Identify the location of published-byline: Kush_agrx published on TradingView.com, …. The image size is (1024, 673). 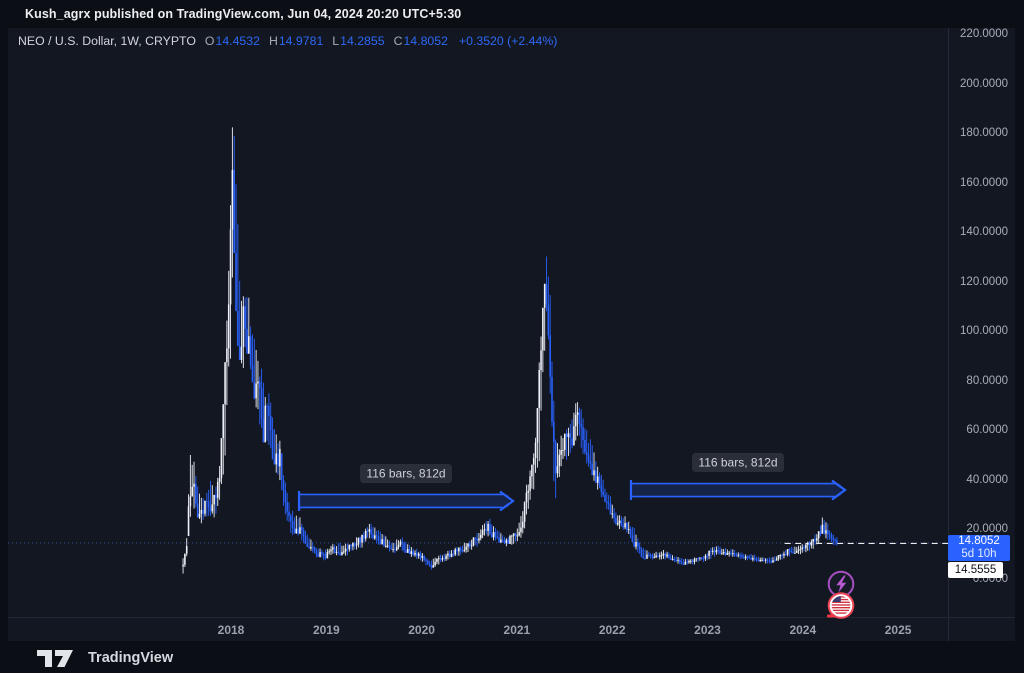
(243, 14).